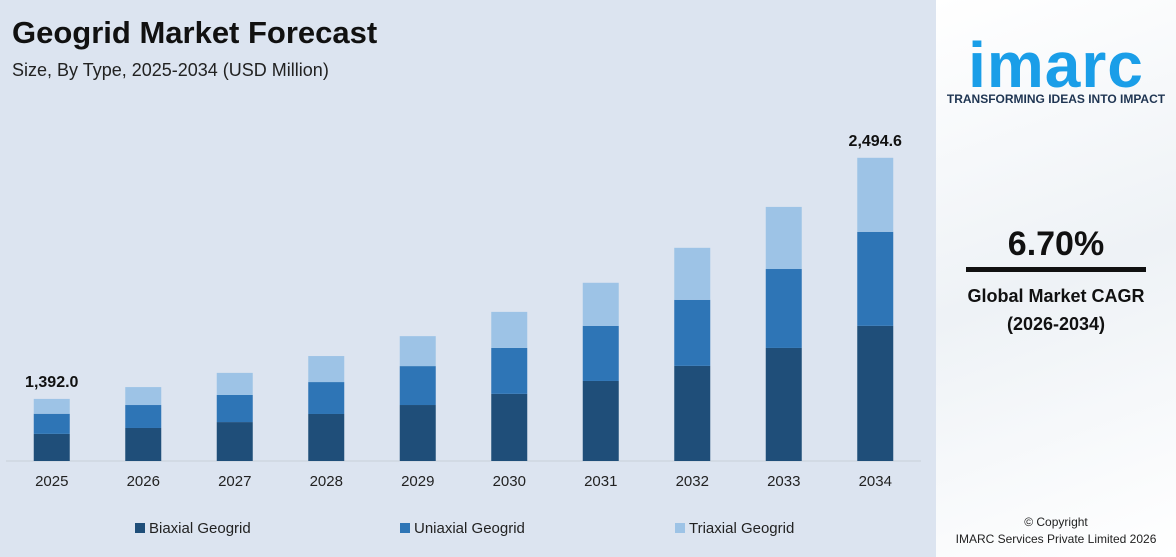 The height and width of the screenshot is (557, 1176). I want to click on company: IMARC Services Private Limited 2026, so click(1056, 539).